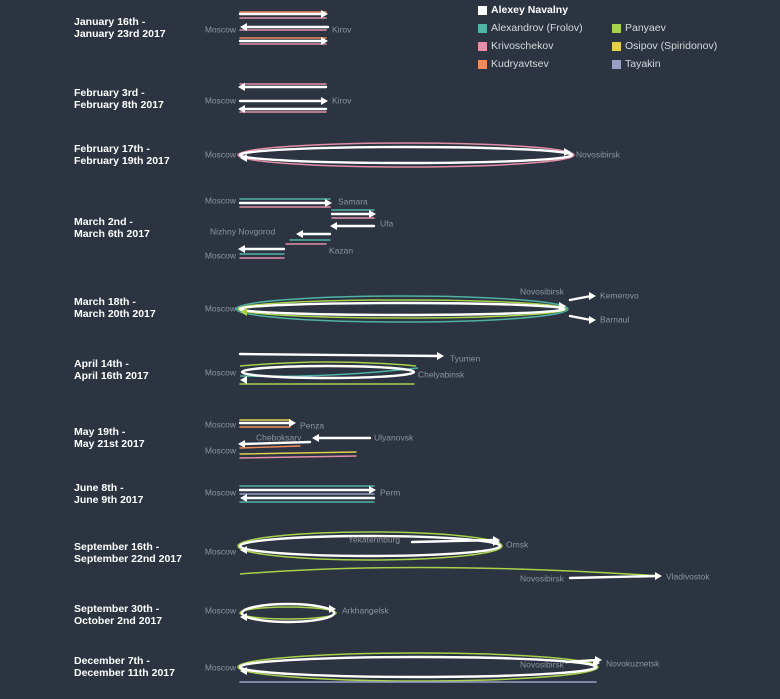 Image resolution: width=780 pixels, height=699 pixels. I want to click on city-label: Novokuznetsk, so click(633, 663).